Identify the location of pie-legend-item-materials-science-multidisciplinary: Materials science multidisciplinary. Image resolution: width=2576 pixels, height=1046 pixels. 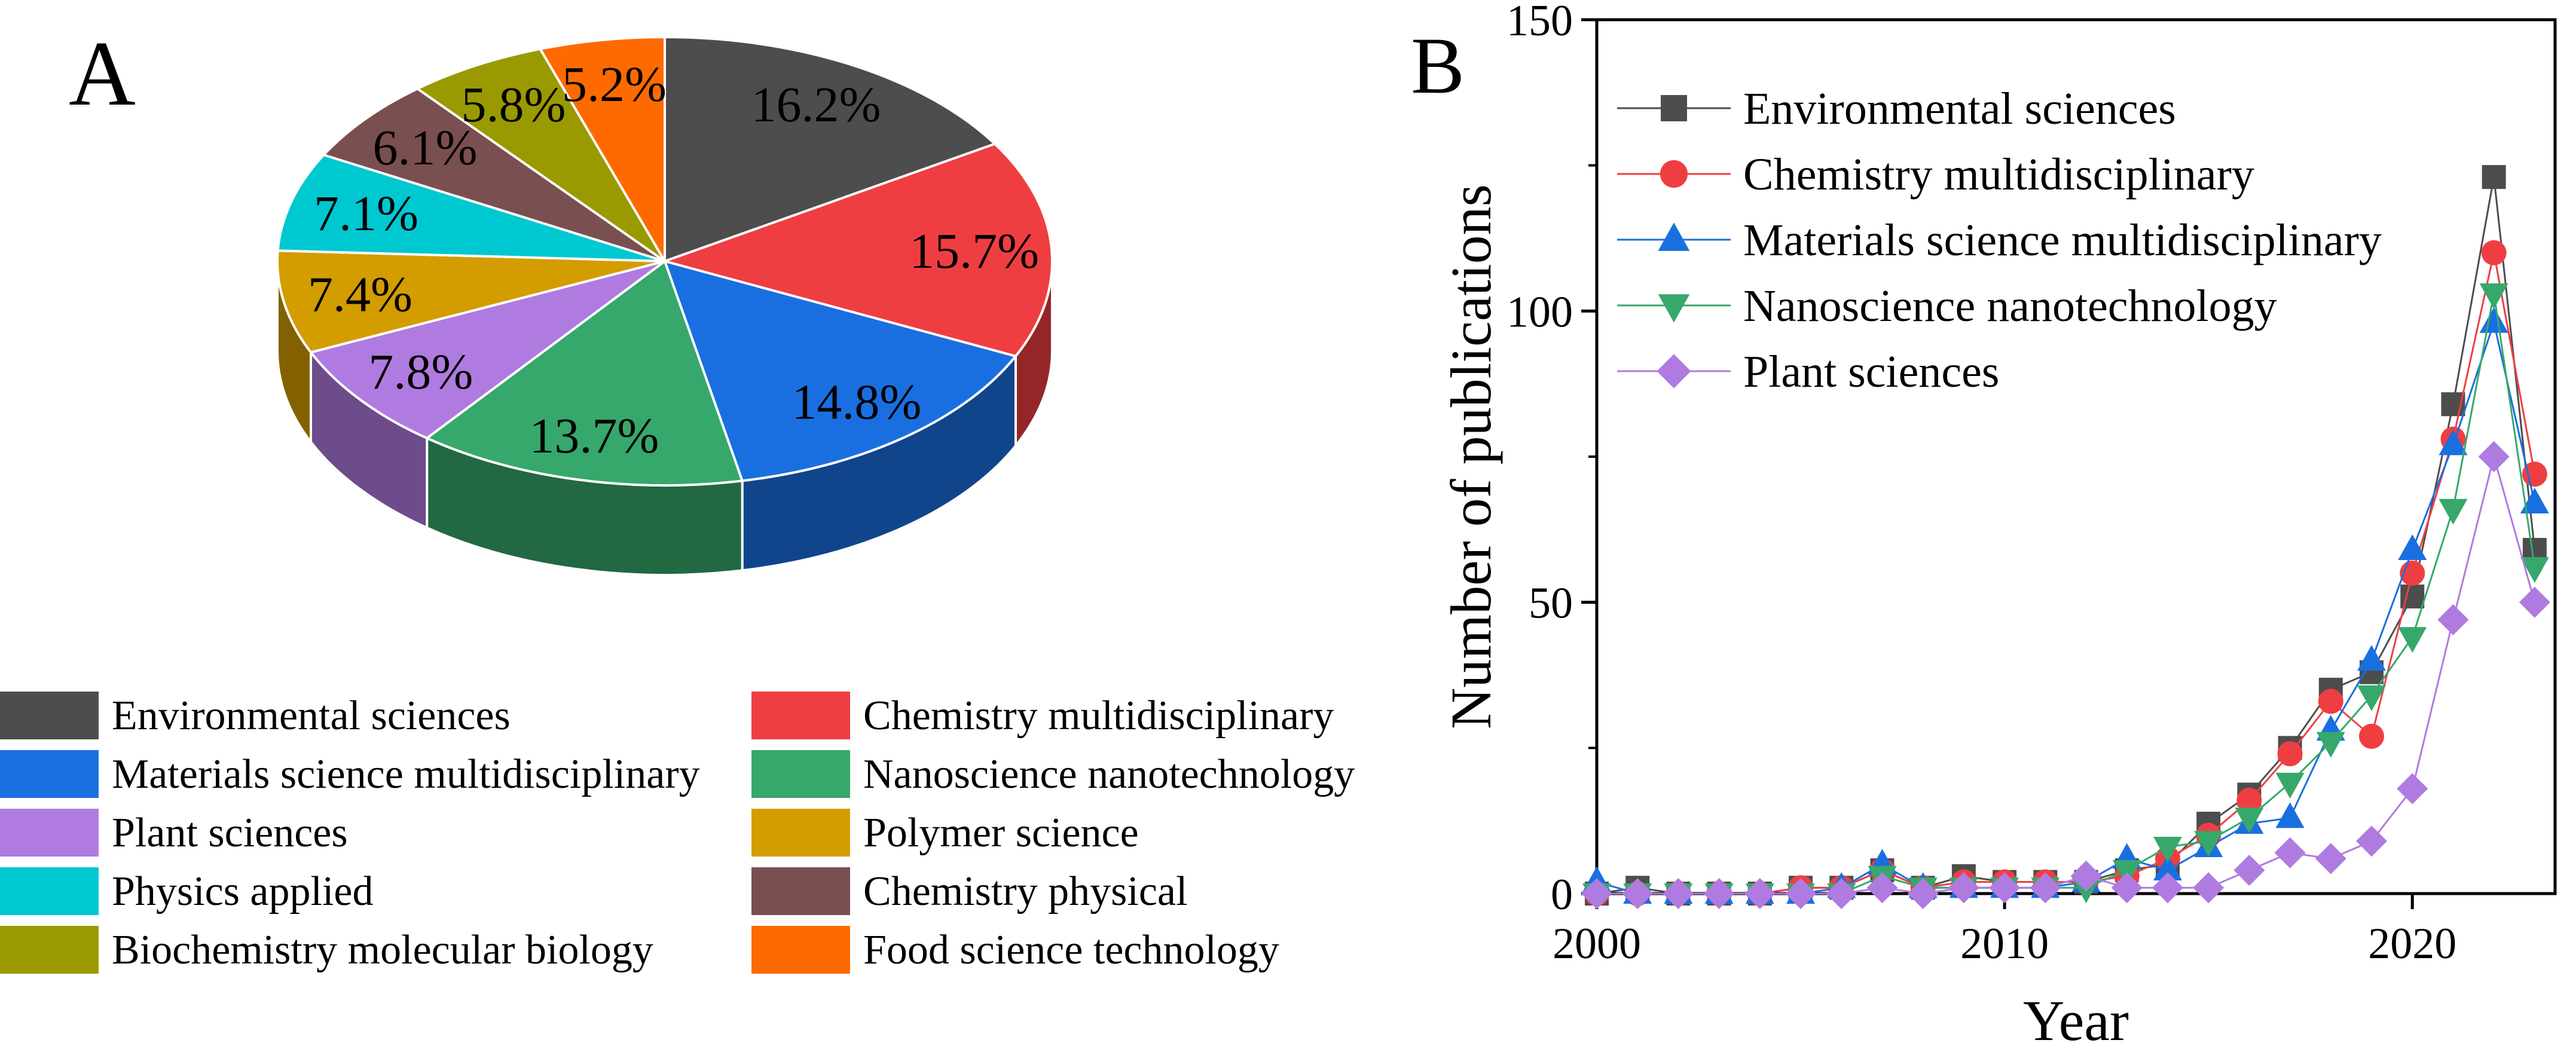
(350, 774).